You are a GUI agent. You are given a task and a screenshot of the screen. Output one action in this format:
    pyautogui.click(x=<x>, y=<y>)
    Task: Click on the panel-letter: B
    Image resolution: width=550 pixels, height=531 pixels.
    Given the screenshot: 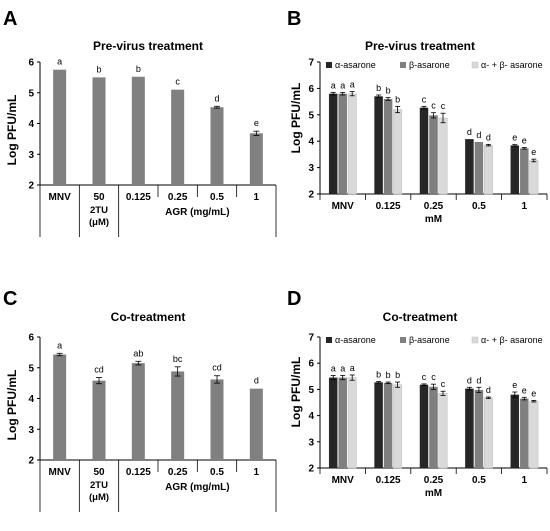 What is the action you would take?
    pyautogui.click(x=294, y=19)
    